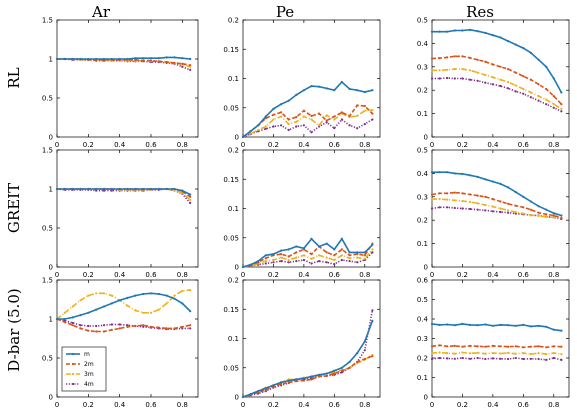 This screenshot has width=577, height=420. What do you see at coordinates (311, 208) in the screenshot?
I see `axes-frame` at bounding box center [311, 208].